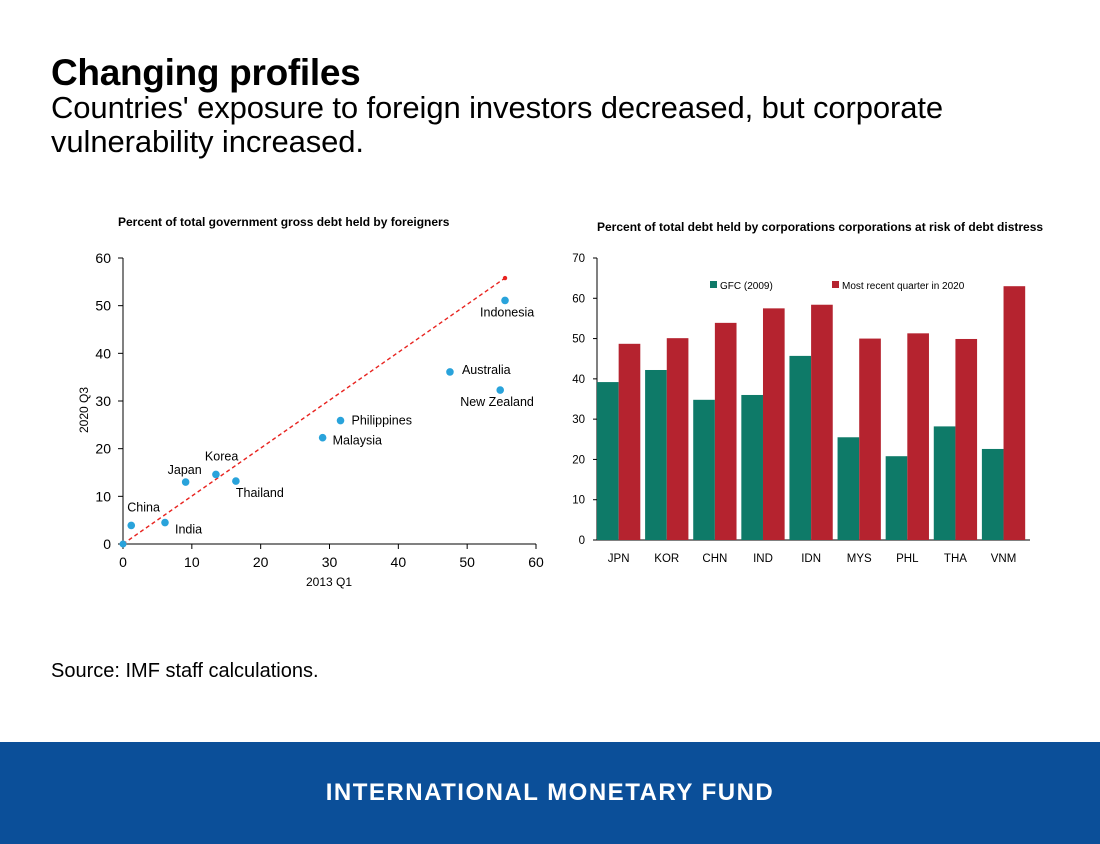 This screenshot has width=1100, height=844. What do you see at coordinates (123, 544) in the screenshot?
I see `scatter-origin-point` at bounding box center [123, 544].